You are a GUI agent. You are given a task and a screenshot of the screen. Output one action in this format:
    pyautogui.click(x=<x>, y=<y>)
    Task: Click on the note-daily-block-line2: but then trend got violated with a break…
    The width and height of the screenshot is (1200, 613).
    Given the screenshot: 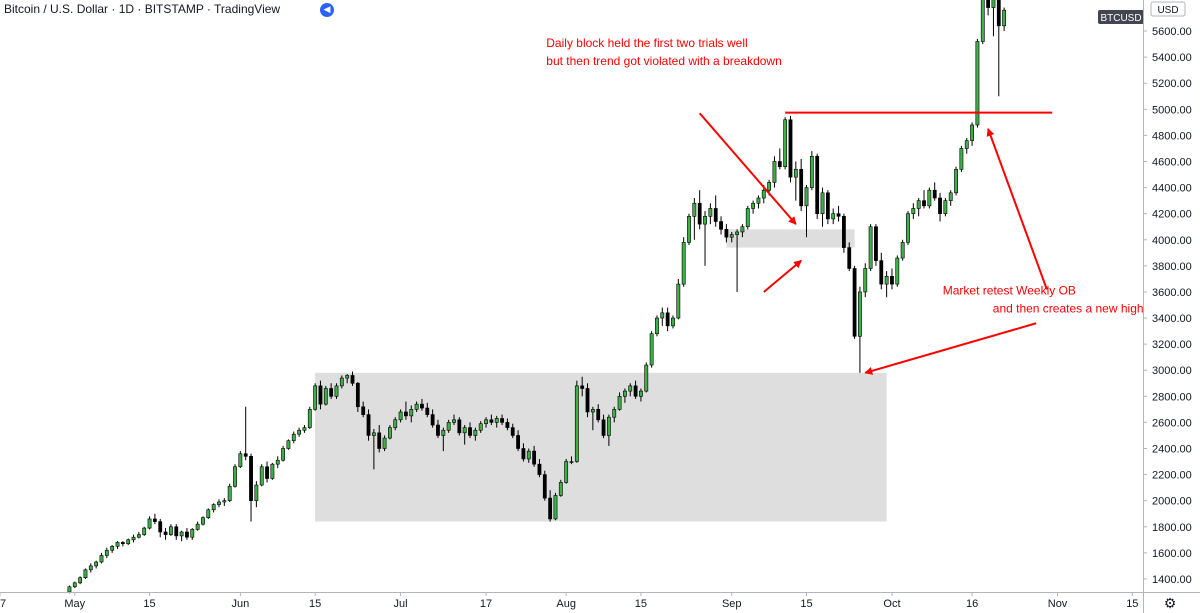 What is the action you would take?
    pyautogui.click(x=664, y=61)
    